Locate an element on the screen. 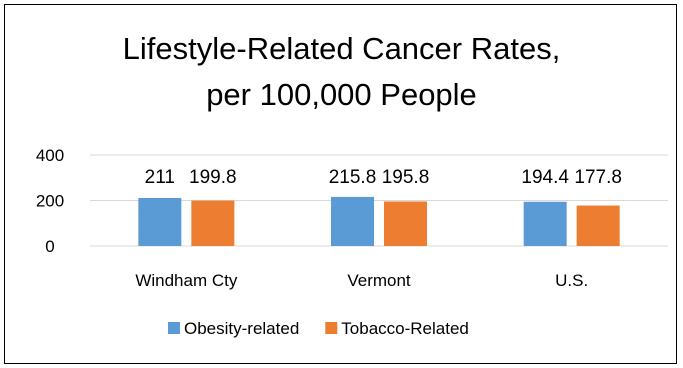 The image size is (683, 368). x-tick-label: U.S. is located at coordinates (571, 280).